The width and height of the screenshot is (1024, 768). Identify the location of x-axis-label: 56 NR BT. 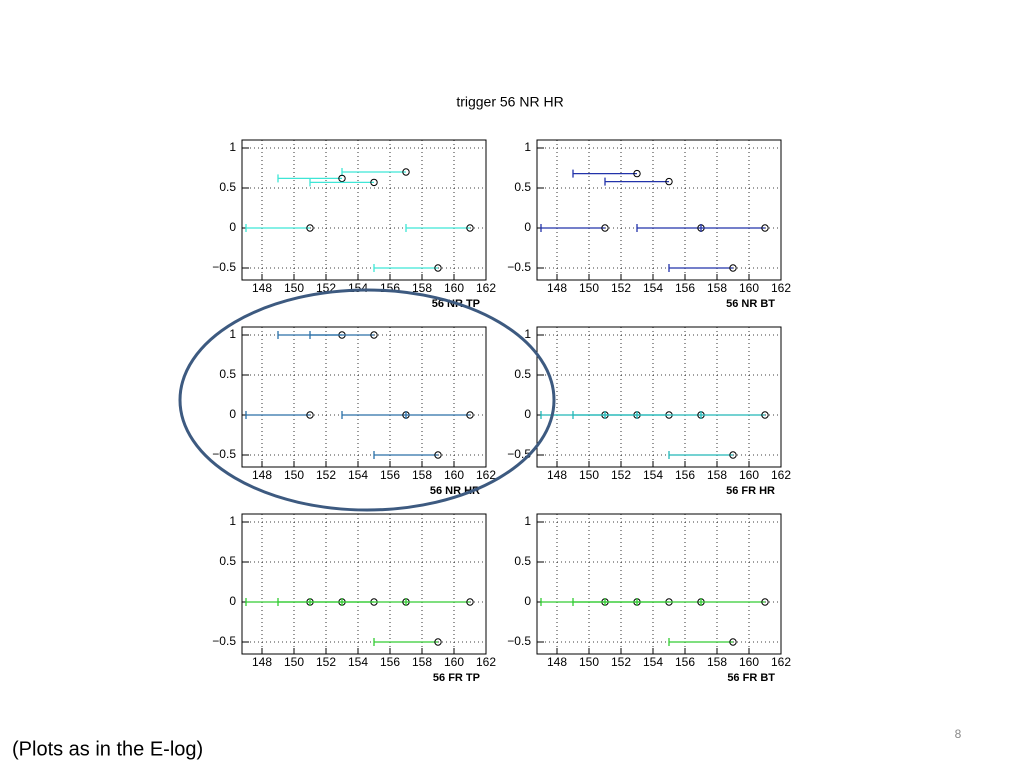
(750, 304).